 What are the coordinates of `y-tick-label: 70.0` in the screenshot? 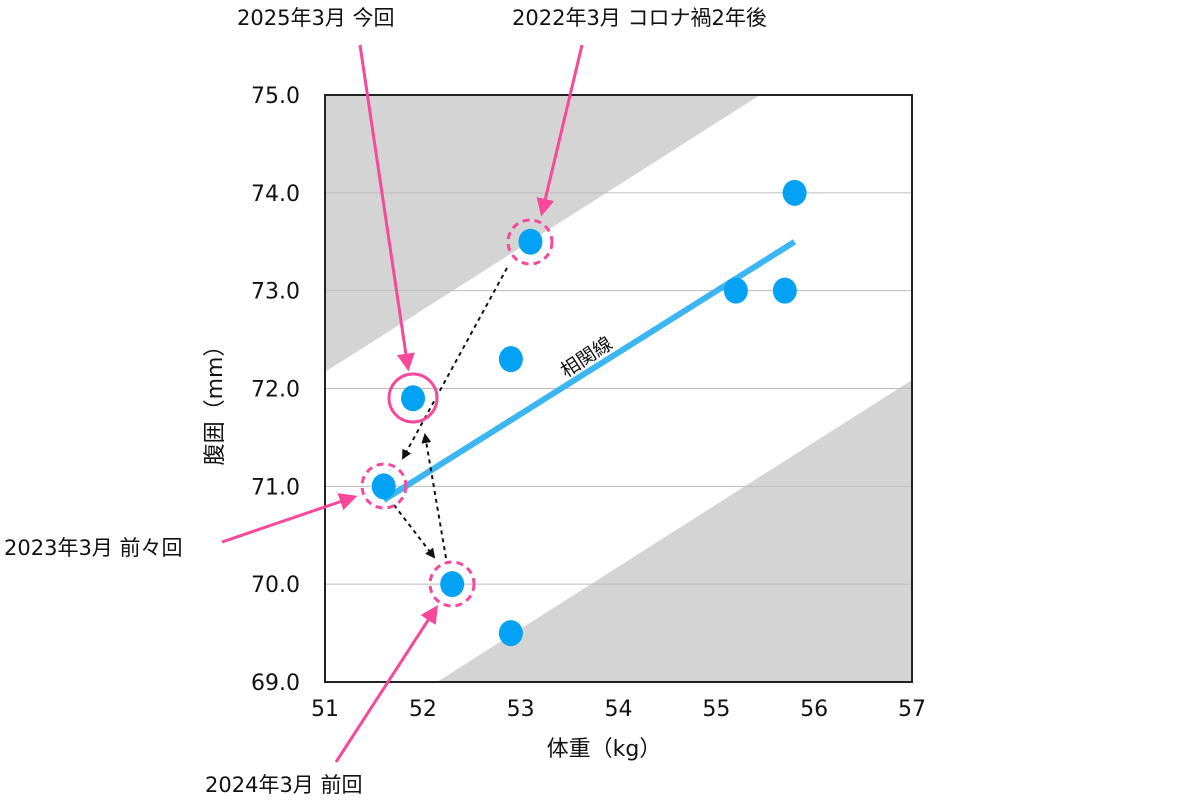 It's located at (275, 585).